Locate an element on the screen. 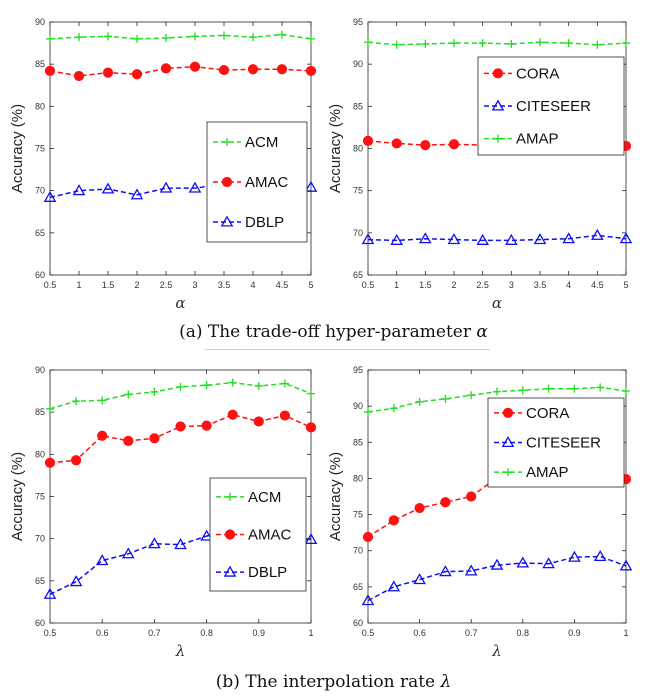 This screenshot has width=667, height=700. series-citeseer is located at coordinates (497, 236).